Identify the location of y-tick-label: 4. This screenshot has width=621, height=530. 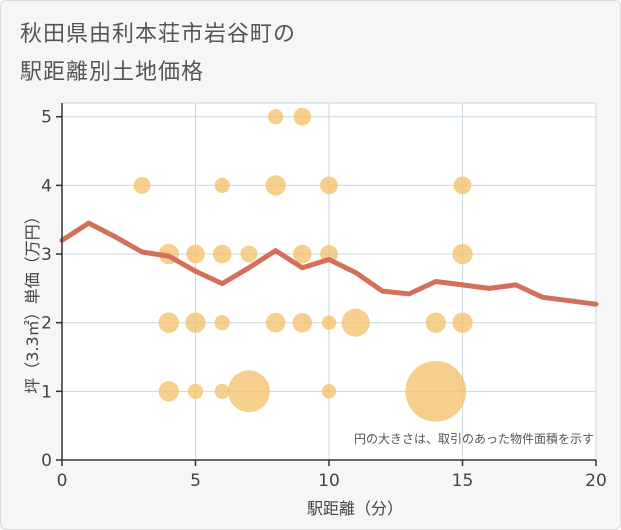
(46, 186).